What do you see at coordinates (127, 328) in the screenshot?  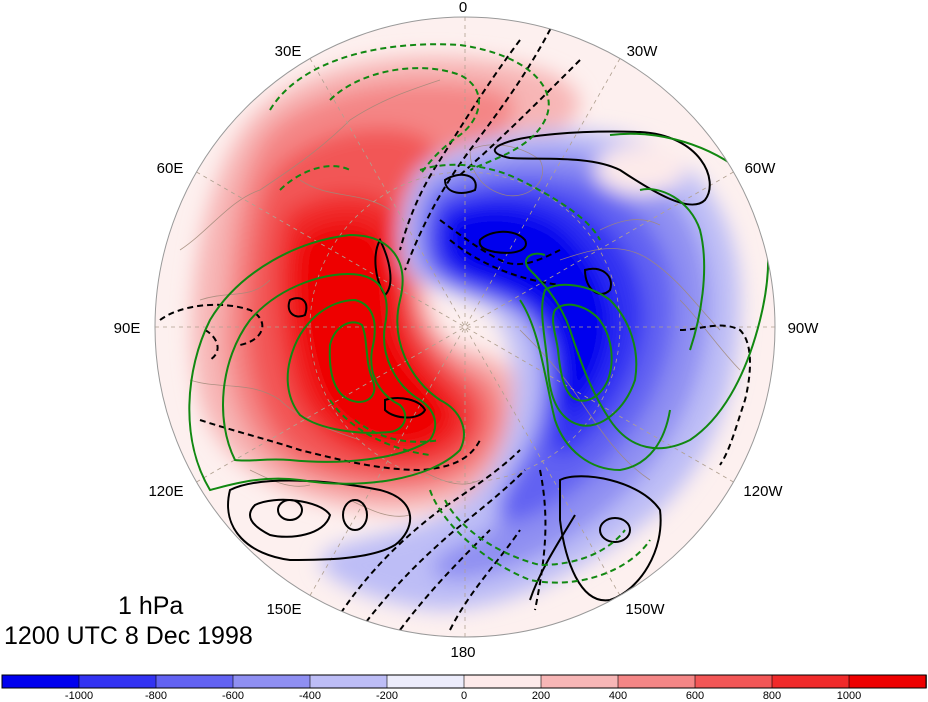 I see `lon-label-90e: 90E` at bounding box center [127, 328].